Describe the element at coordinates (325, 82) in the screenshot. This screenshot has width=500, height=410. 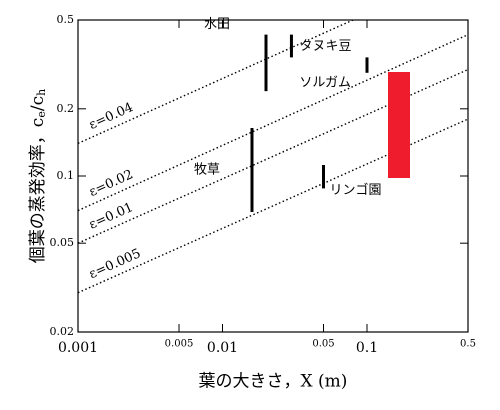
I see `range-label: ソルガム` at that location.